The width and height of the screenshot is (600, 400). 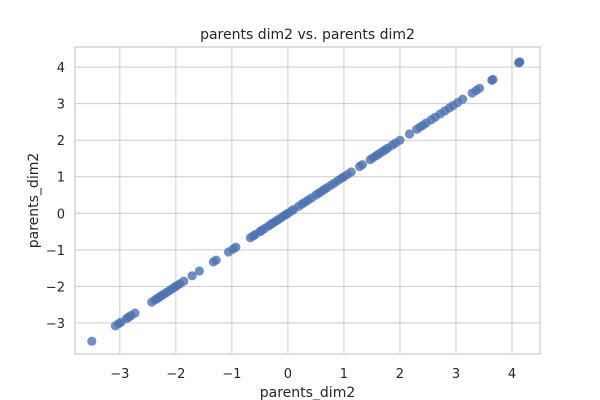 What do you see at coordinates (119, 374) in the screenshot?
I see `x-tick-label: −3` at bounding box center [119, 374].